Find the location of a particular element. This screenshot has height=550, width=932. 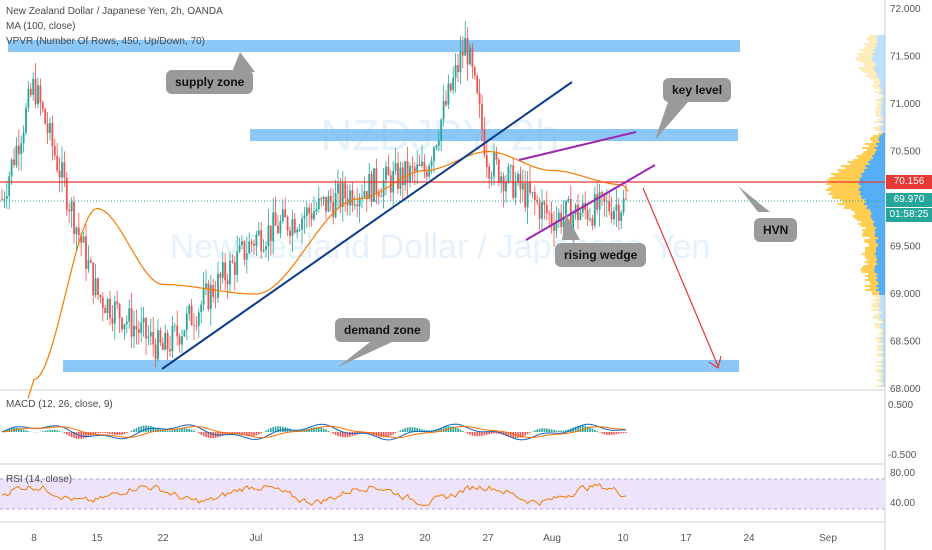

time-tick-label: Sep is located at coordinates (828, 538).